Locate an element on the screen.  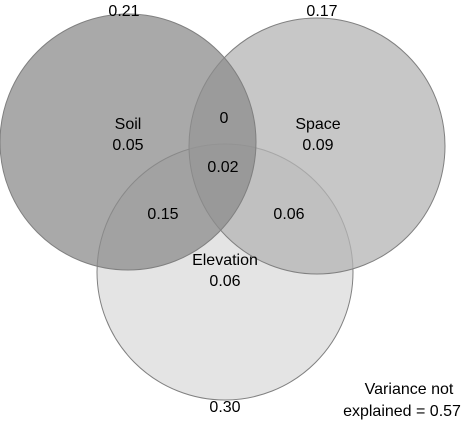
unexplained-variance-line2: explained = 0.57 is located at coordinates (402, 411).